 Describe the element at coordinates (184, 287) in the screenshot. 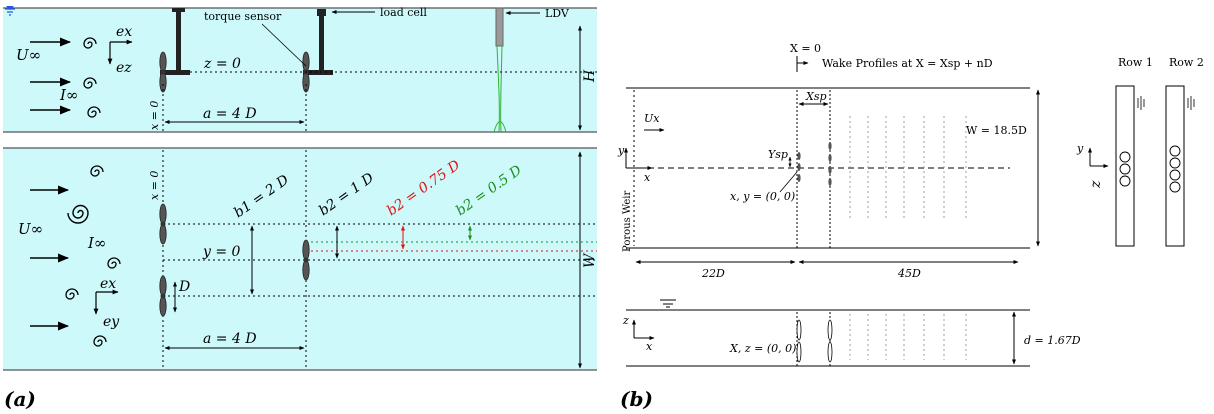

I see `plan-D: D` at that location.